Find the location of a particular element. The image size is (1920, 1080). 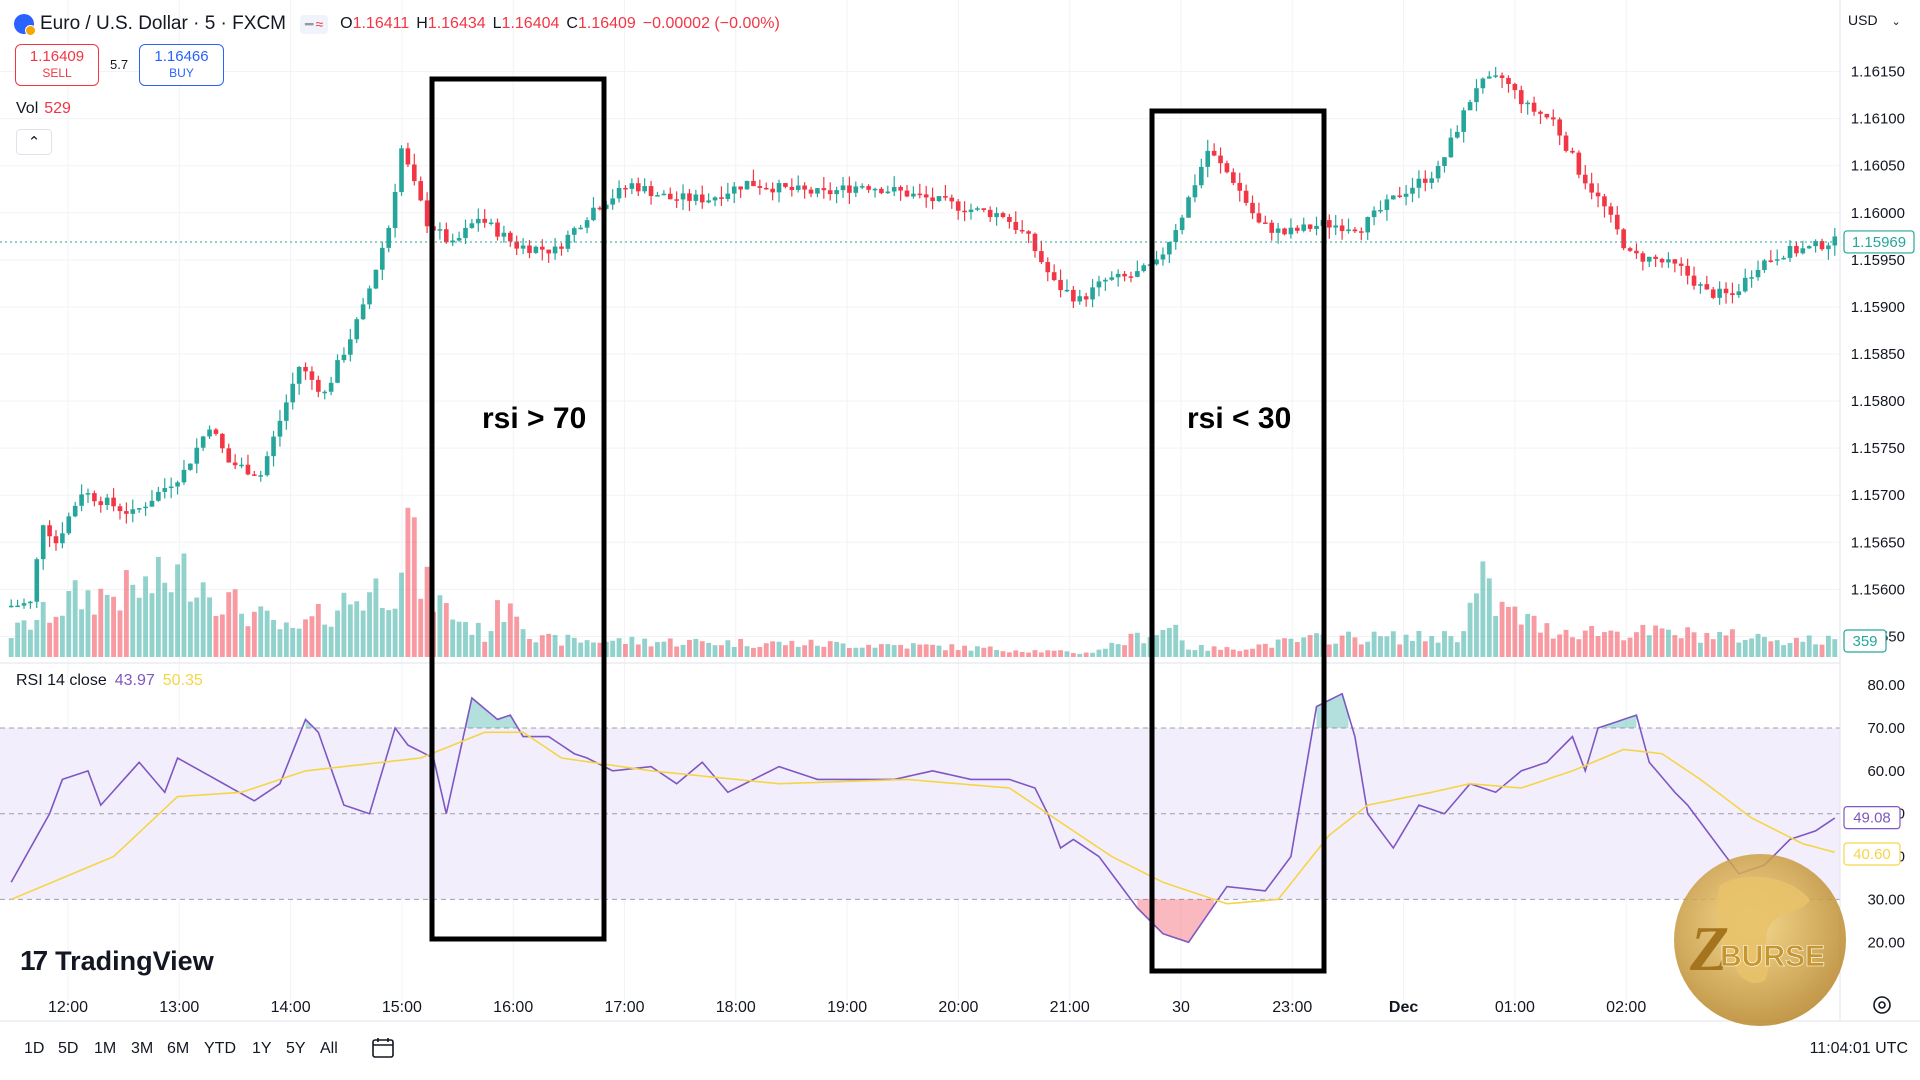

rsi-value: 43.97 is located at coordinates (134, 680).